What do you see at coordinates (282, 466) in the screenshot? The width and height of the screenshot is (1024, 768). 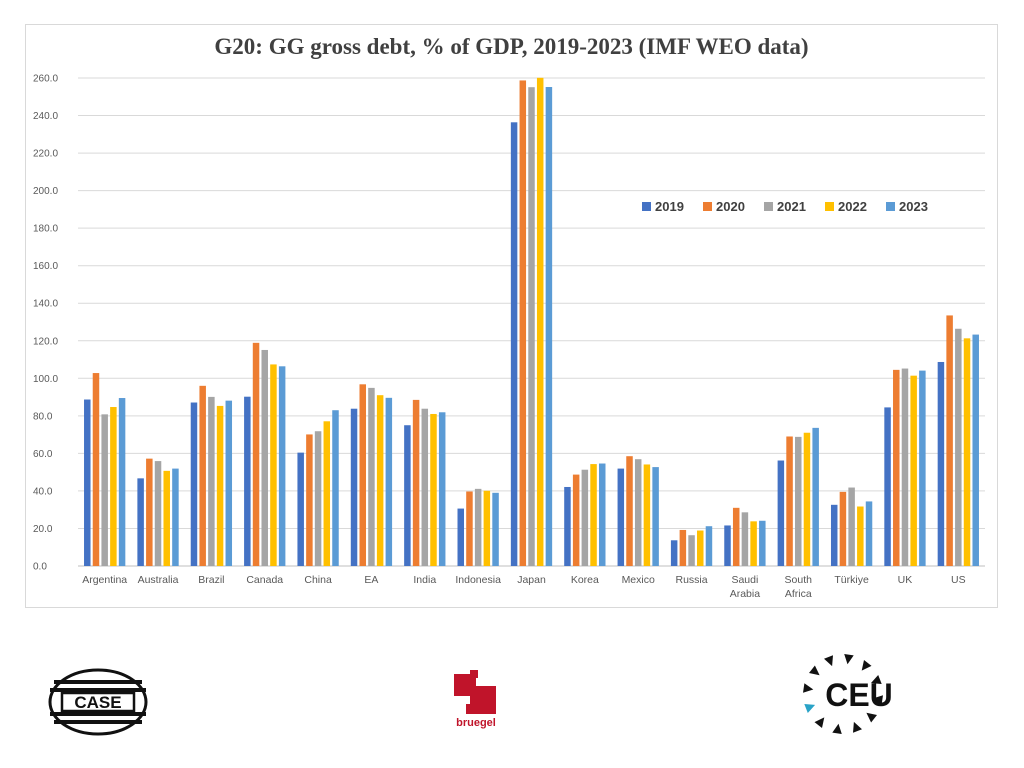 I see `bar-canada-2023` at bounding box center [282, 466].